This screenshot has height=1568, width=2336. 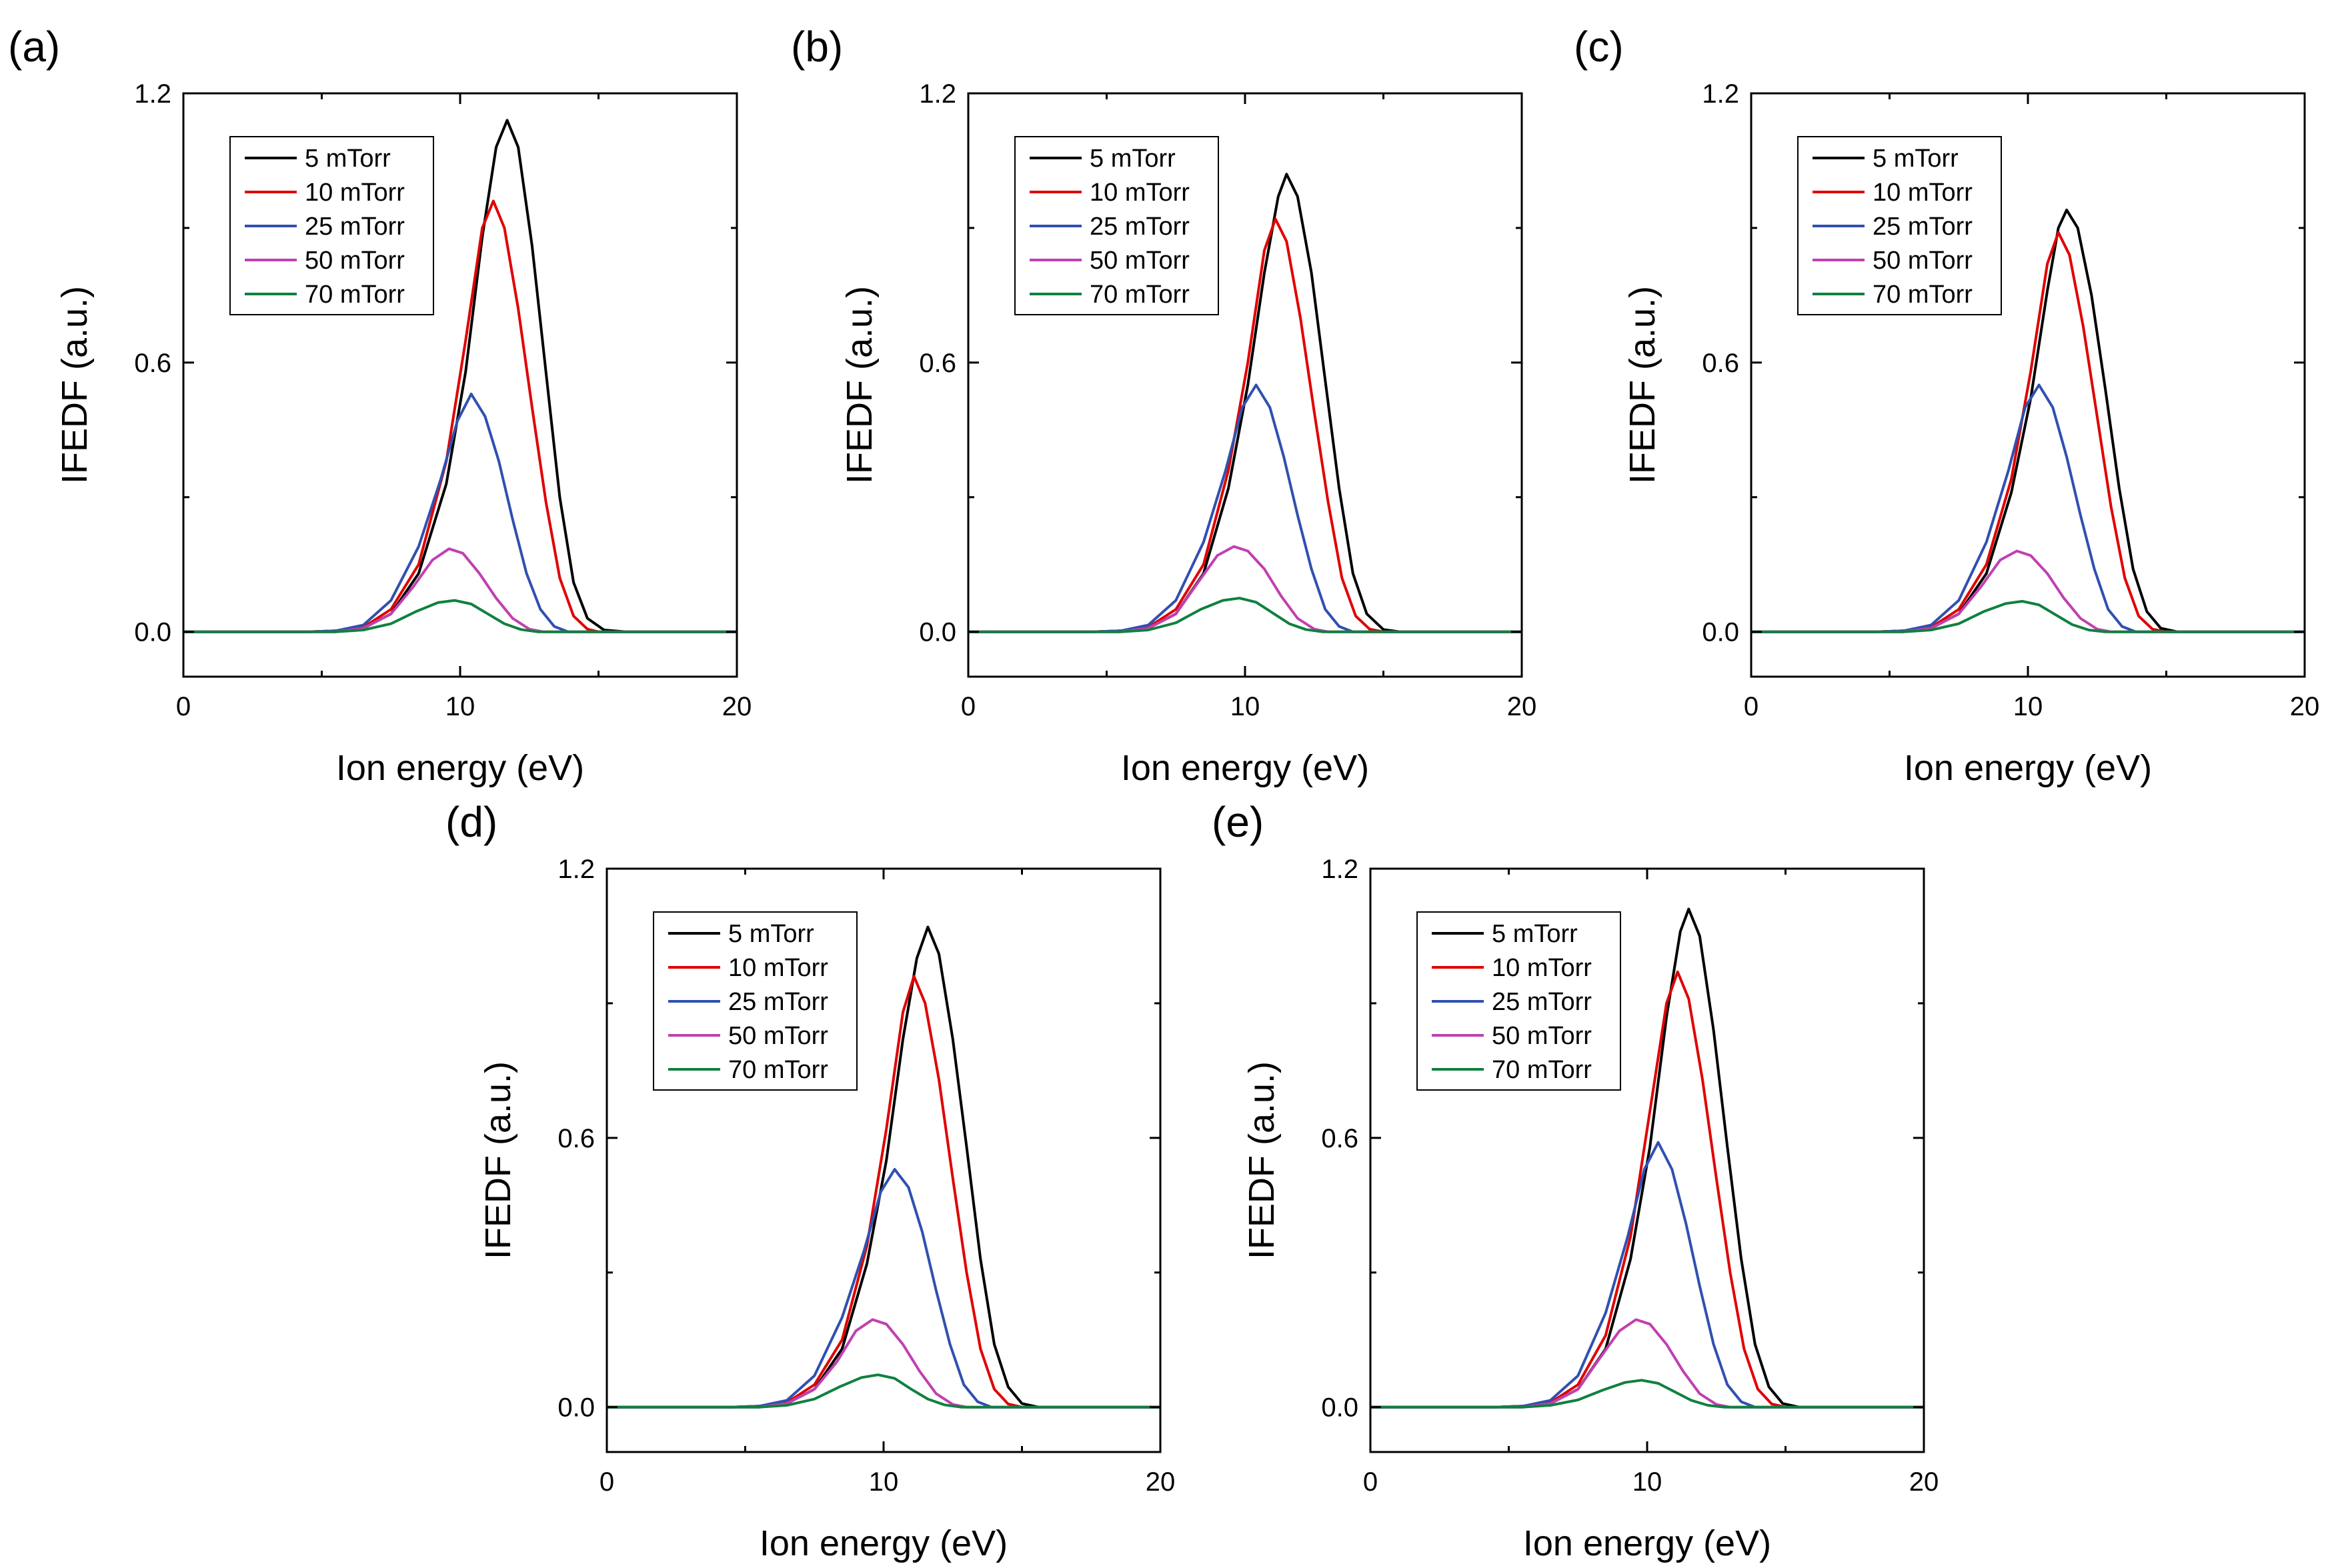 I want to click on panel-label: (a), so click(x=34, y=47).